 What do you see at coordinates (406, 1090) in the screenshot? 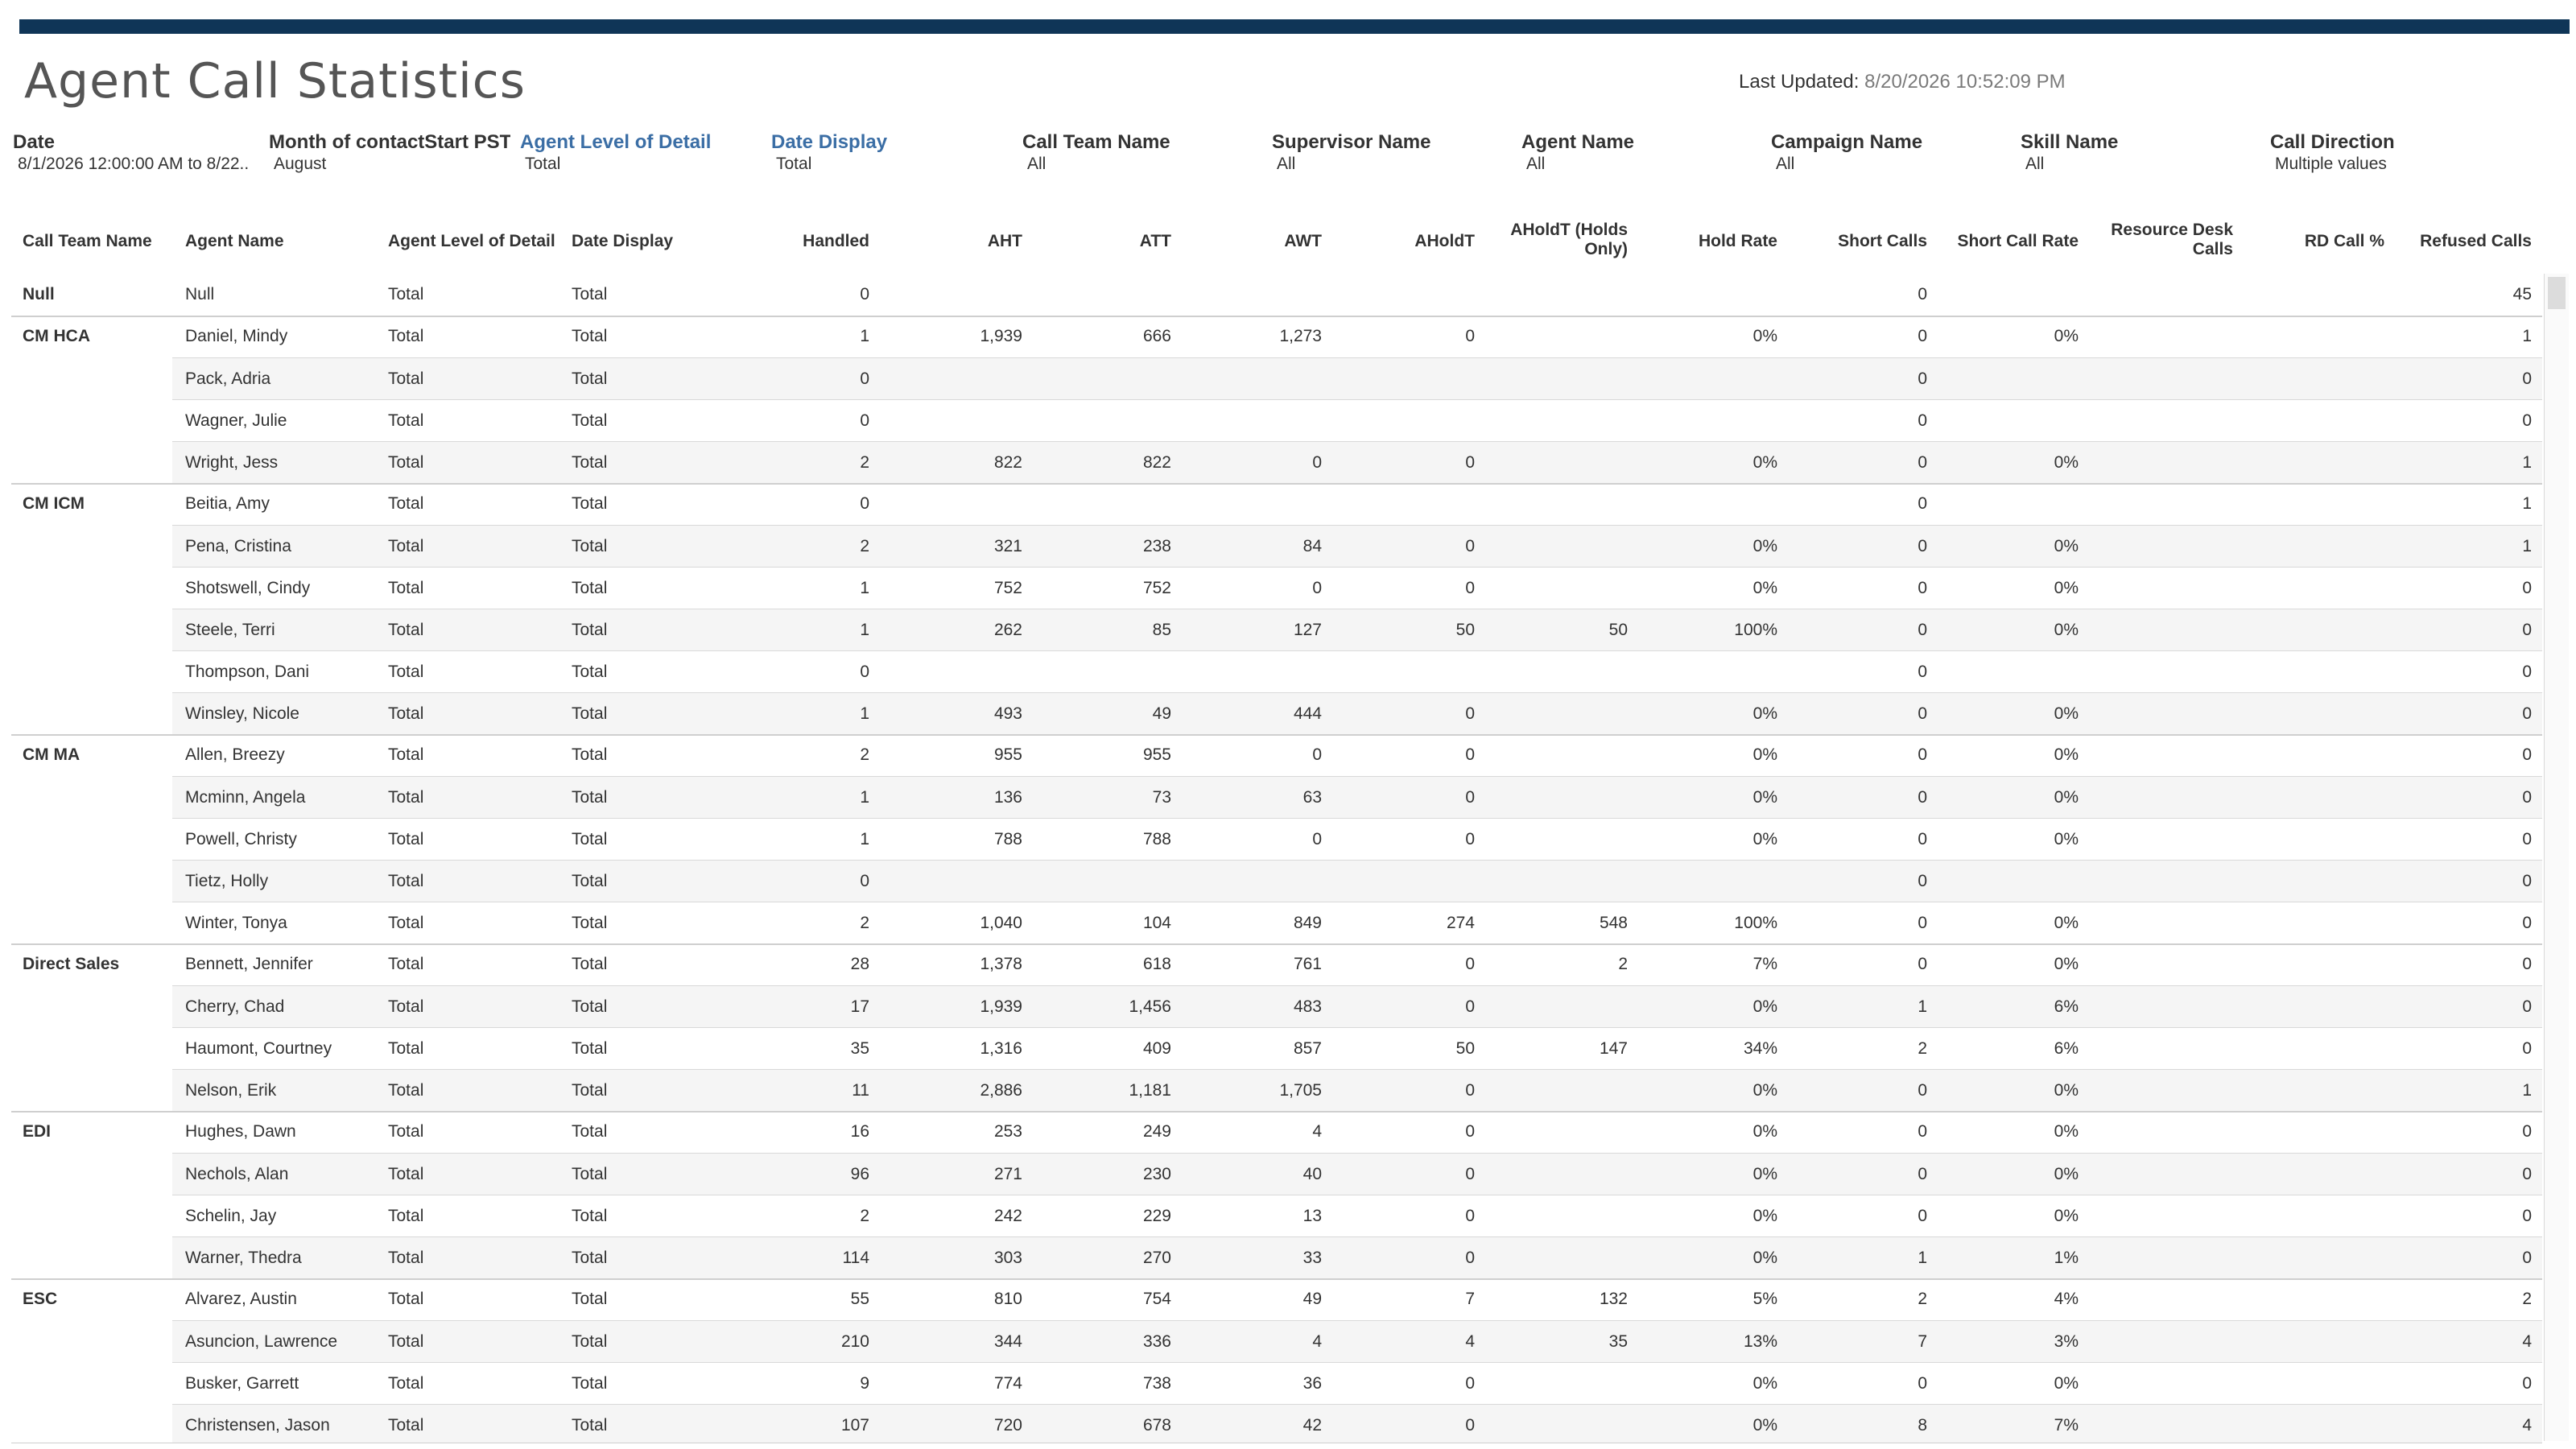
I see `cell-agent-level-of-detail: Total` at bounding box center [406, 1090].